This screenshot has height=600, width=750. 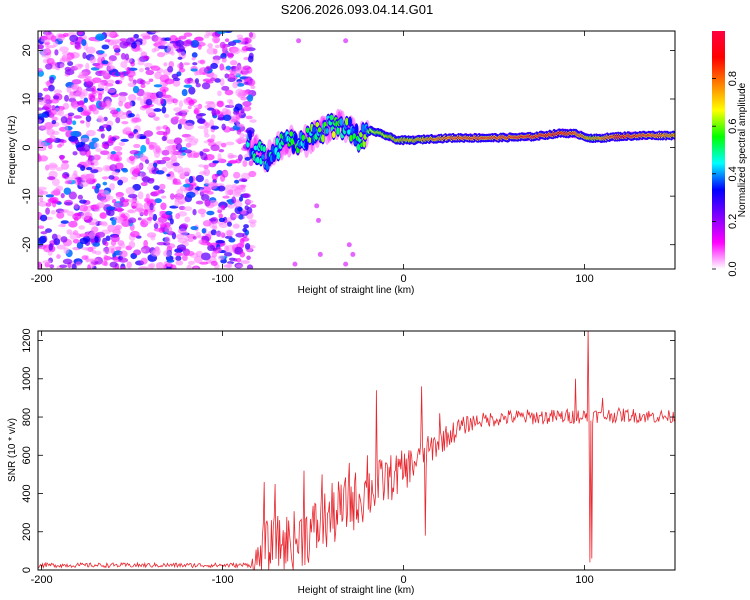 I want to click on snr-ytick-label: 800, so click(x=27, y=417).